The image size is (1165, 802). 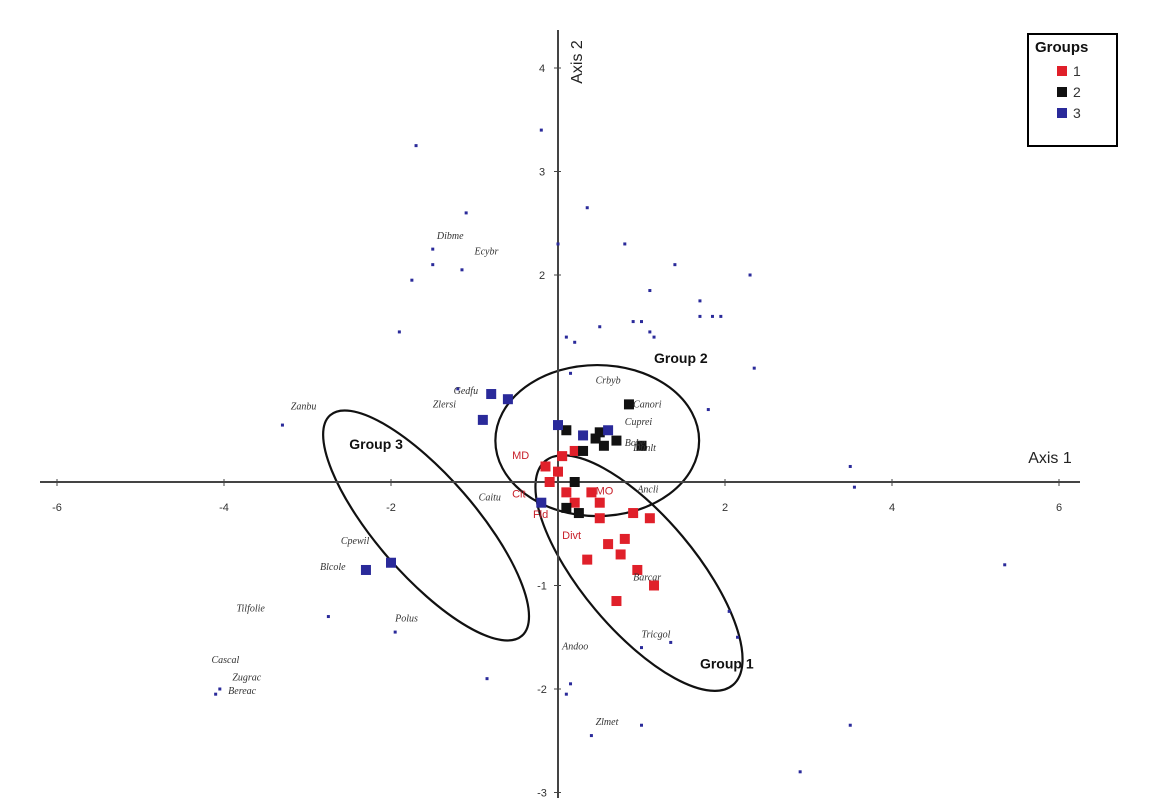 I want to click on legend-item-2: 2, so click(x=1072, y=91).